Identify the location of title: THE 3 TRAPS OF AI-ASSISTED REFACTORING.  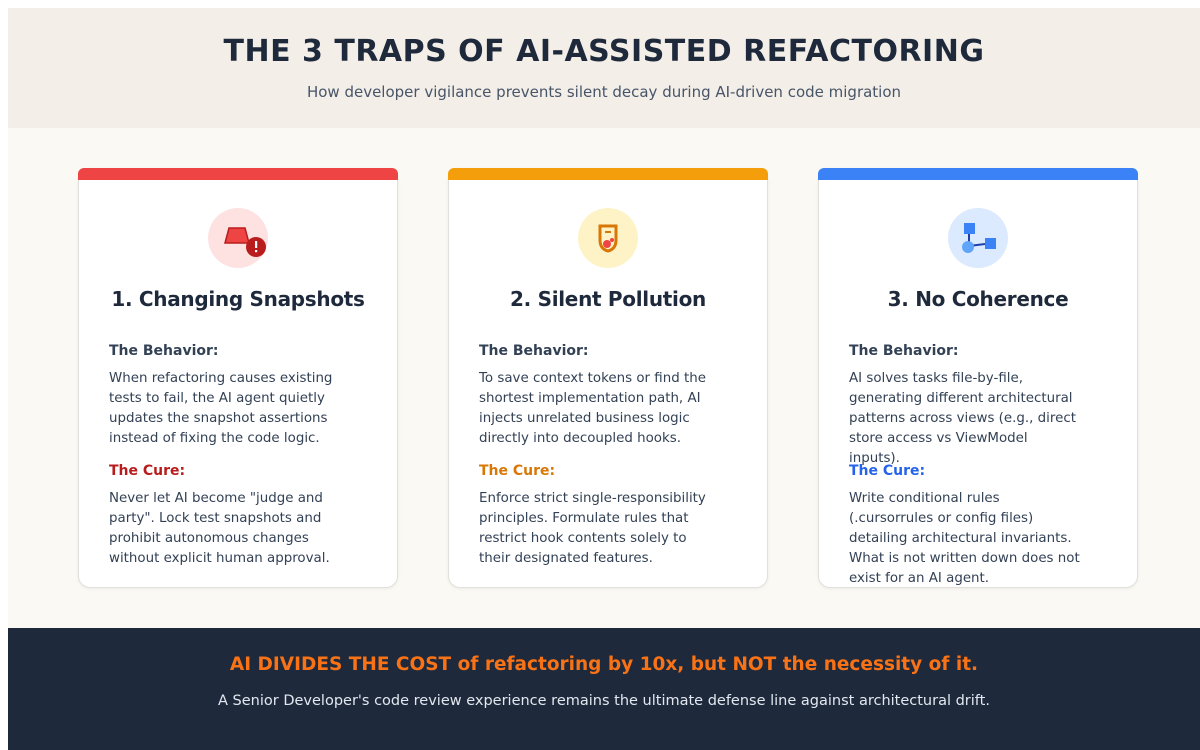
(604, 51).